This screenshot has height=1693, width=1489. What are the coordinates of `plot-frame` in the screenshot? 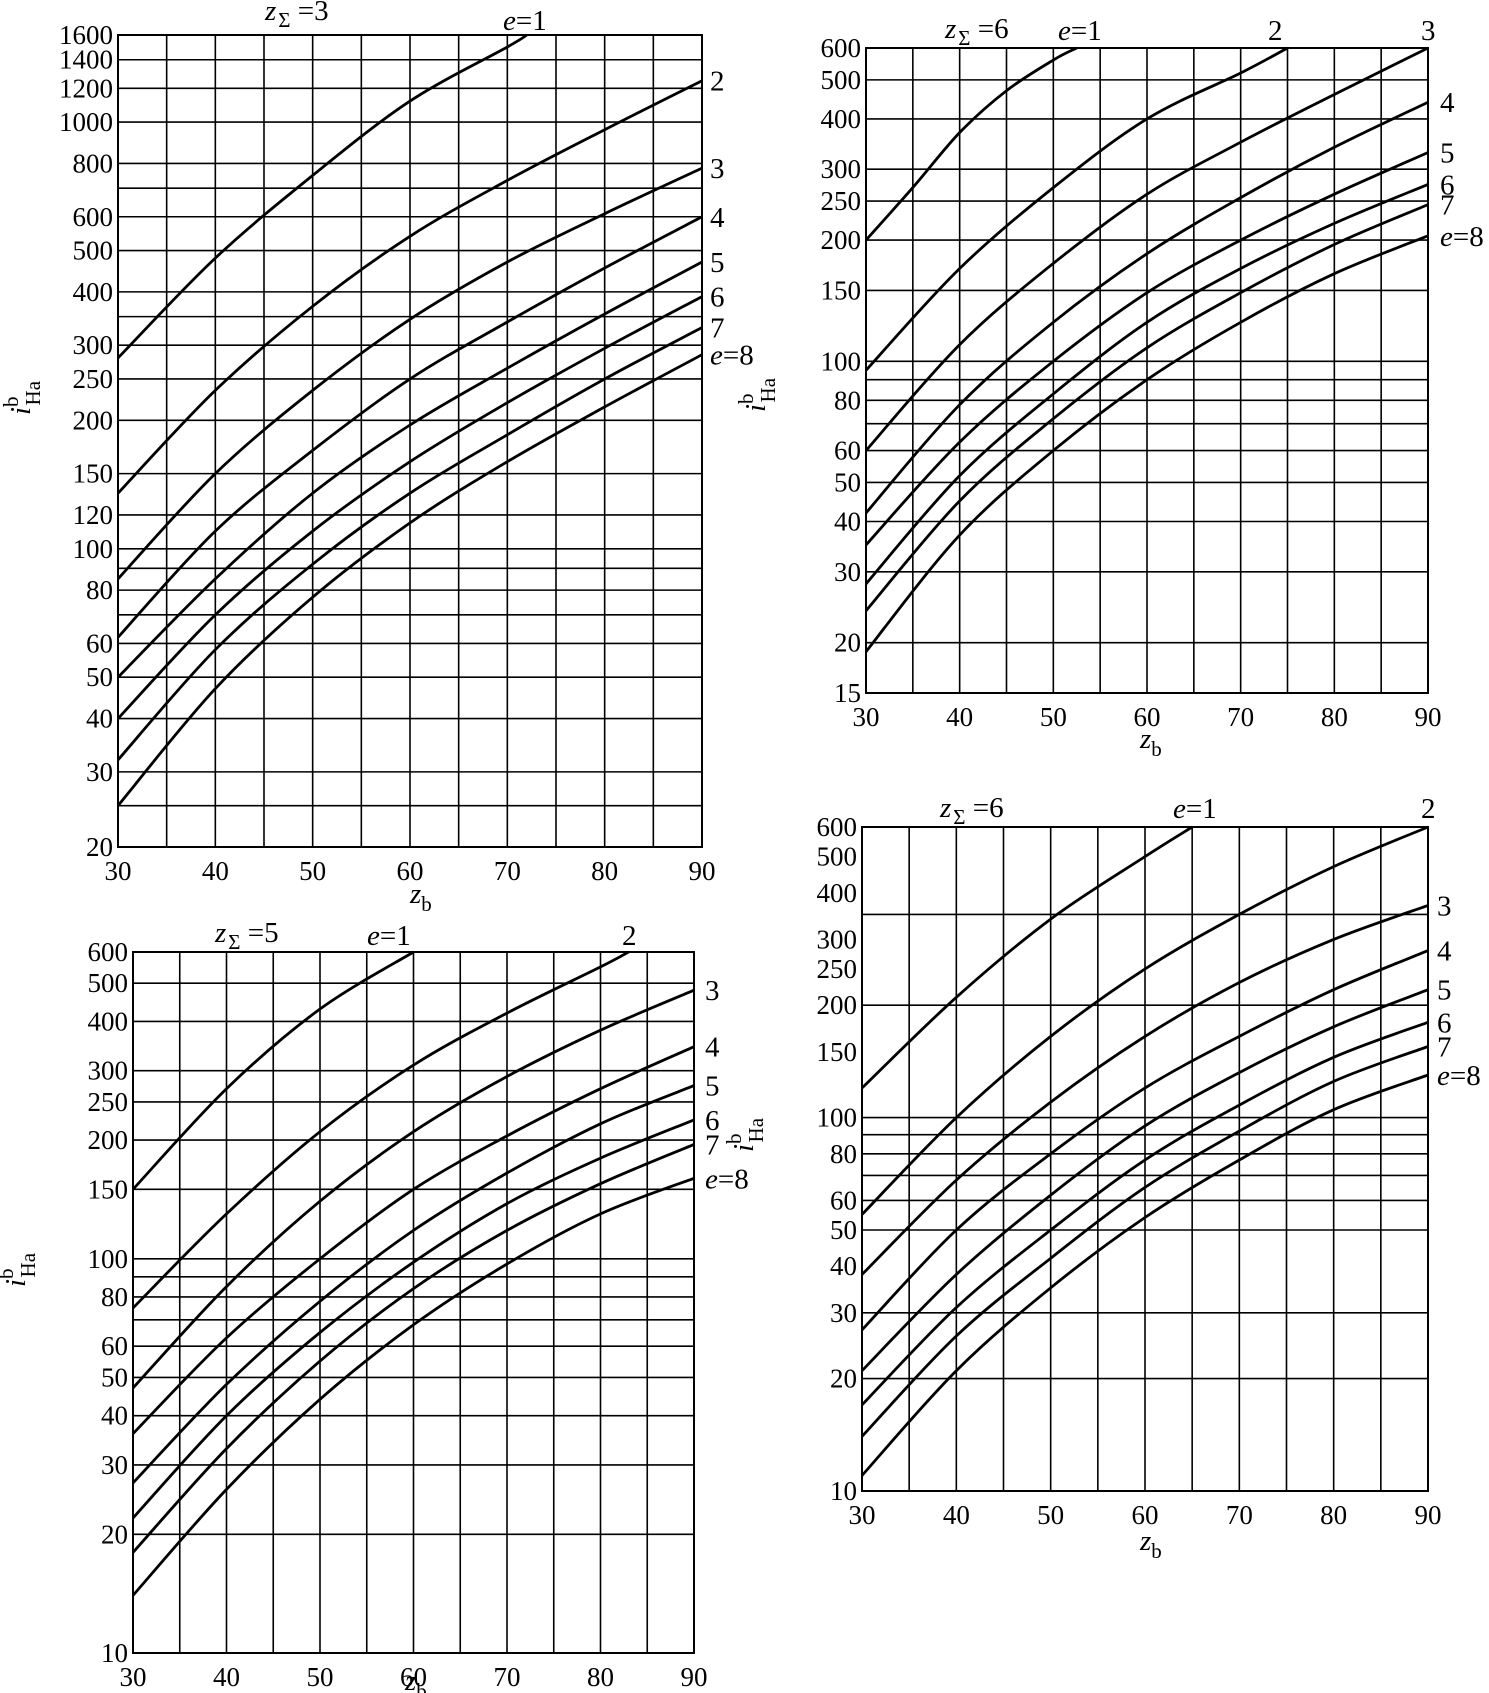 It's located at (1147, 370).